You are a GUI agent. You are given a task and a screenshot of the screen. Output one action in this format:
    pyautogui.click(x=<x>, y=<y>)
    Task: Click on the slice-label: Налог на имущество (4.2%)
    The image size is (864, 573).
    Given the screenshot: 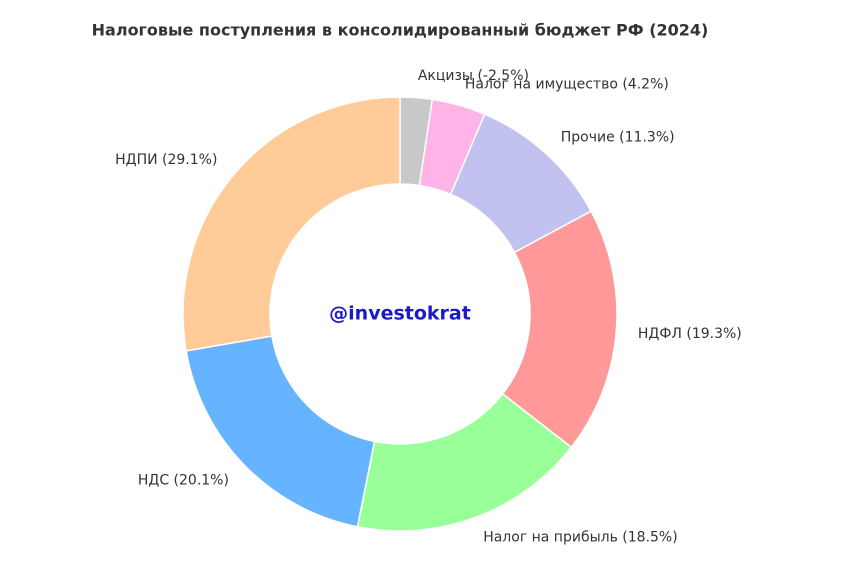 What is the action you would take?
    pyautogui.click(x=567, y=84)
    